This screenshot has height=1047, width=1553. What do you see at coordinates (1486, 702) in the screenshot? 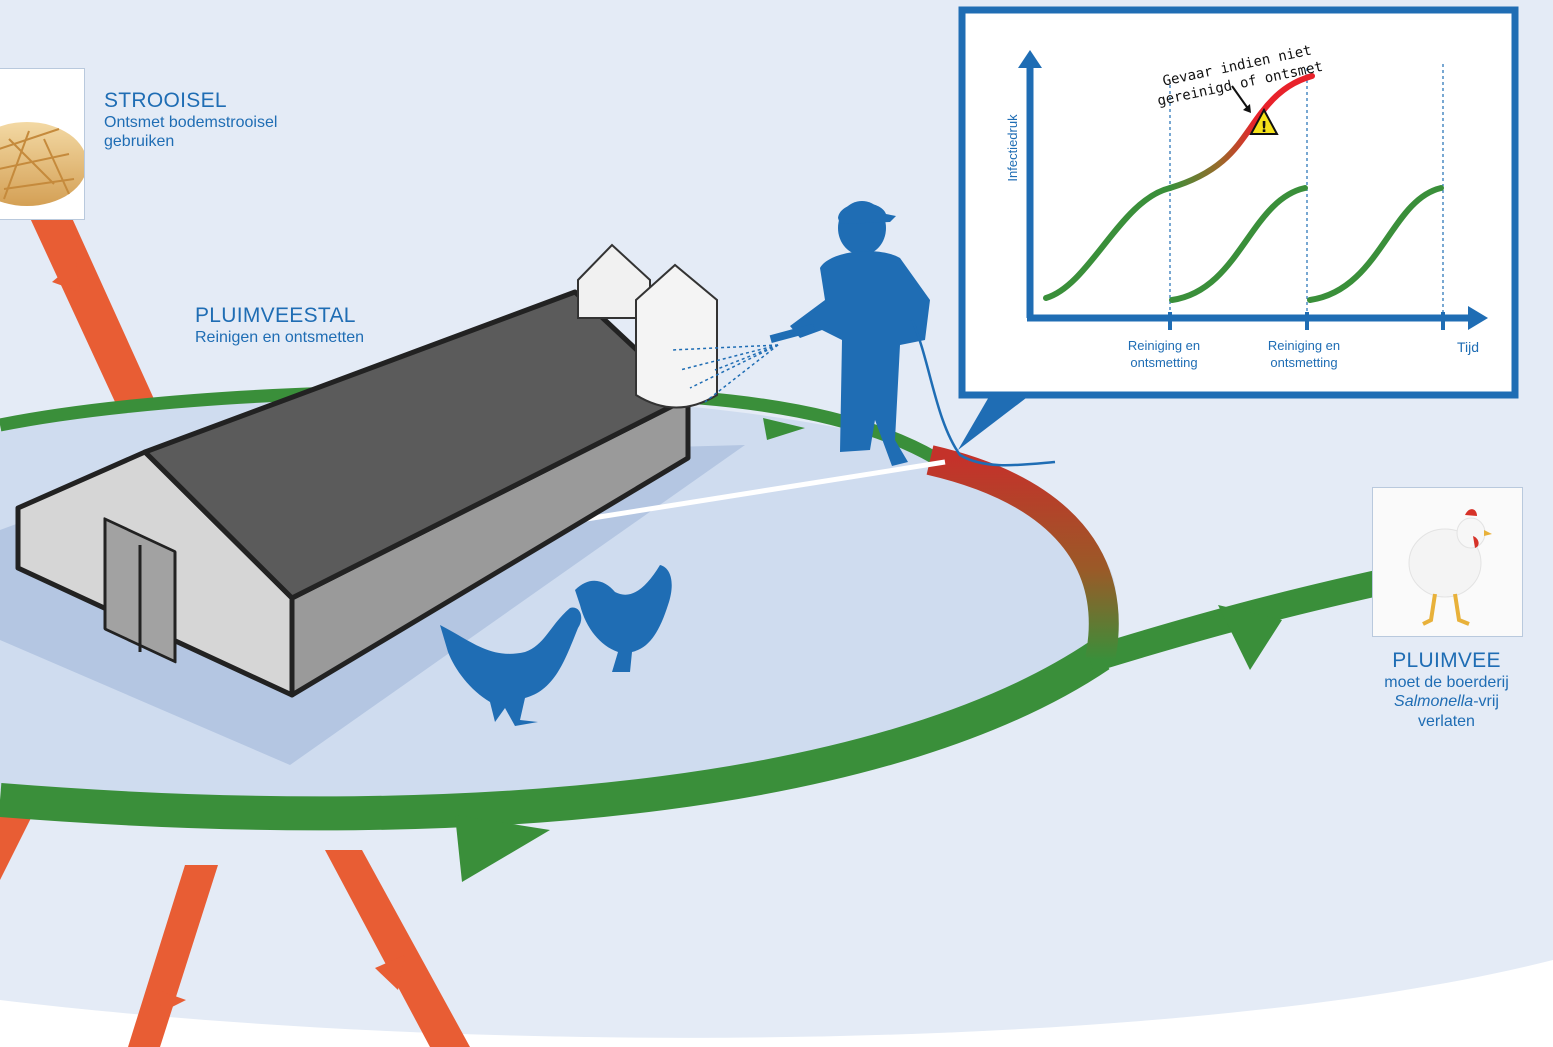
I see `pluimvee-suffix: -vrij` at bounding box center [1486, 702].